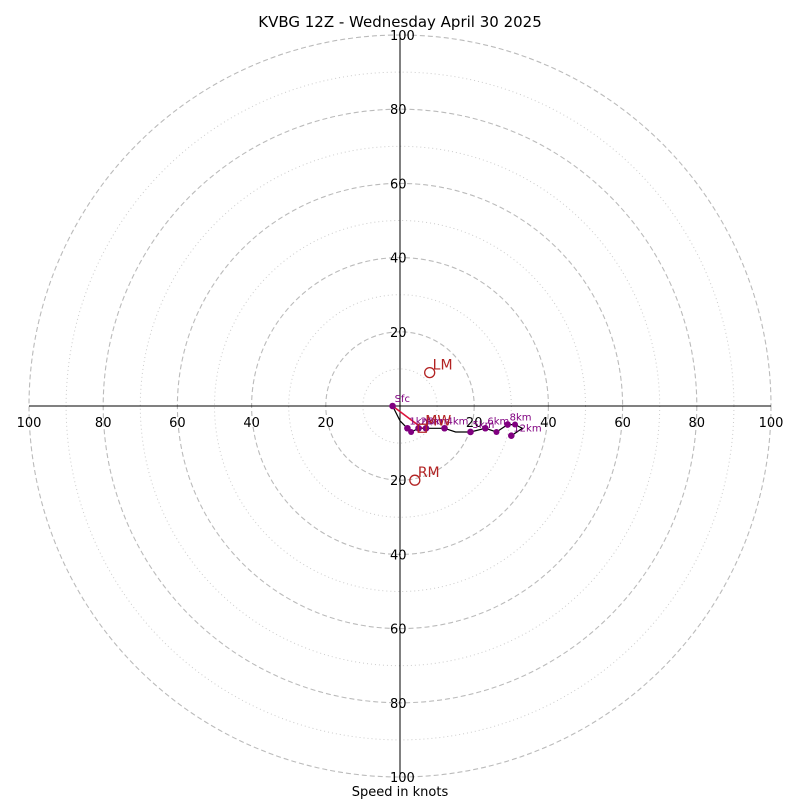 Image resolution: width=800 pixels, height=800 pixels. Describe the element at coordinates (251, 423) in the screenshot. I see `tick-label-left: 40` at that location.